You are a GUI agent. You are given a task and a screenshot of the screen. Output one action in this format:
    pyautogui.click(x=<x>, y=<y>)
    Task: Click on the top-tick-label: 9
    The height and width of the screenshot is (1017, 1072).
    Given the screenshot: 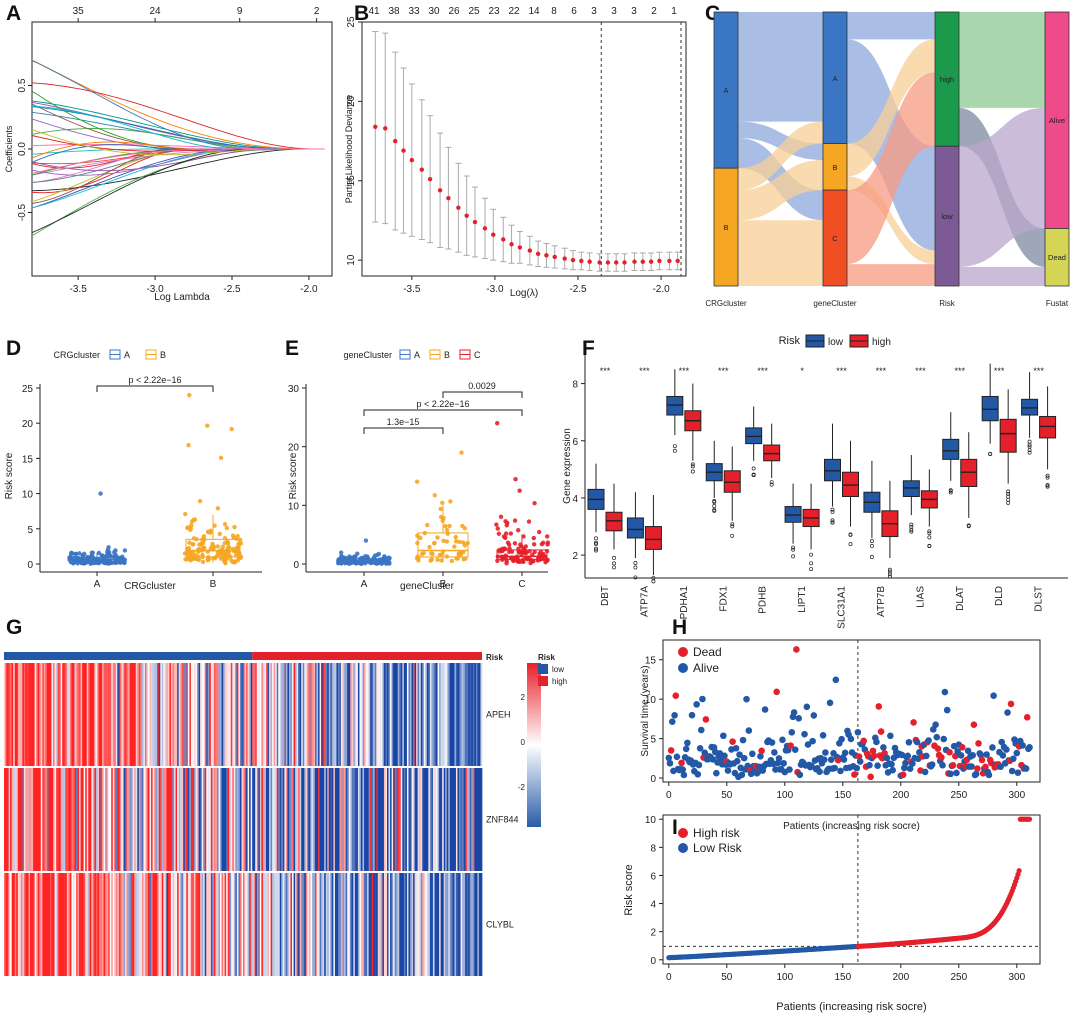 What is the action you would take?
    pyautogui.click(x=240, y=11)
    